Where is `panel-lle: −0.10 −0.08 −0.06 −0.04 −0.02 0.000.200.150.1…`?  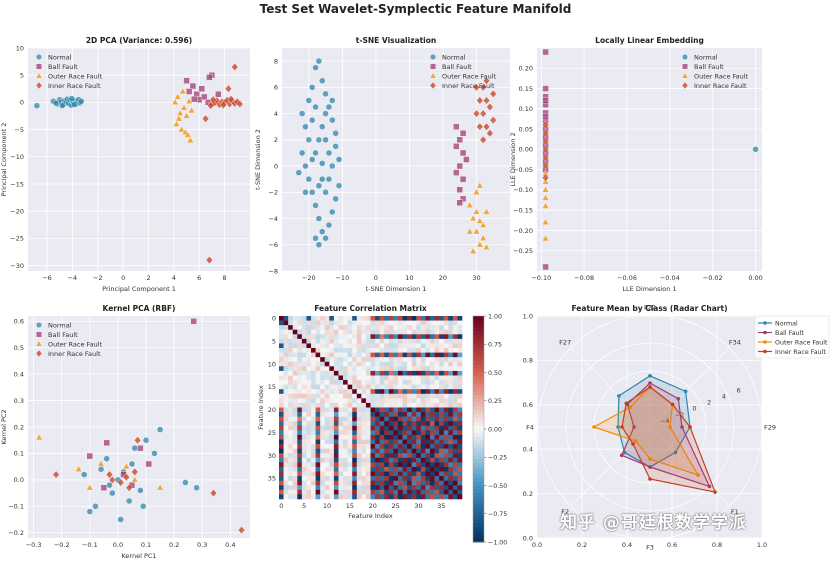 panel-lle: −0.10 −0.08 −0.06 −0.04 −0.02 0.000.200.150.1… is located at coordinates (636, 164).